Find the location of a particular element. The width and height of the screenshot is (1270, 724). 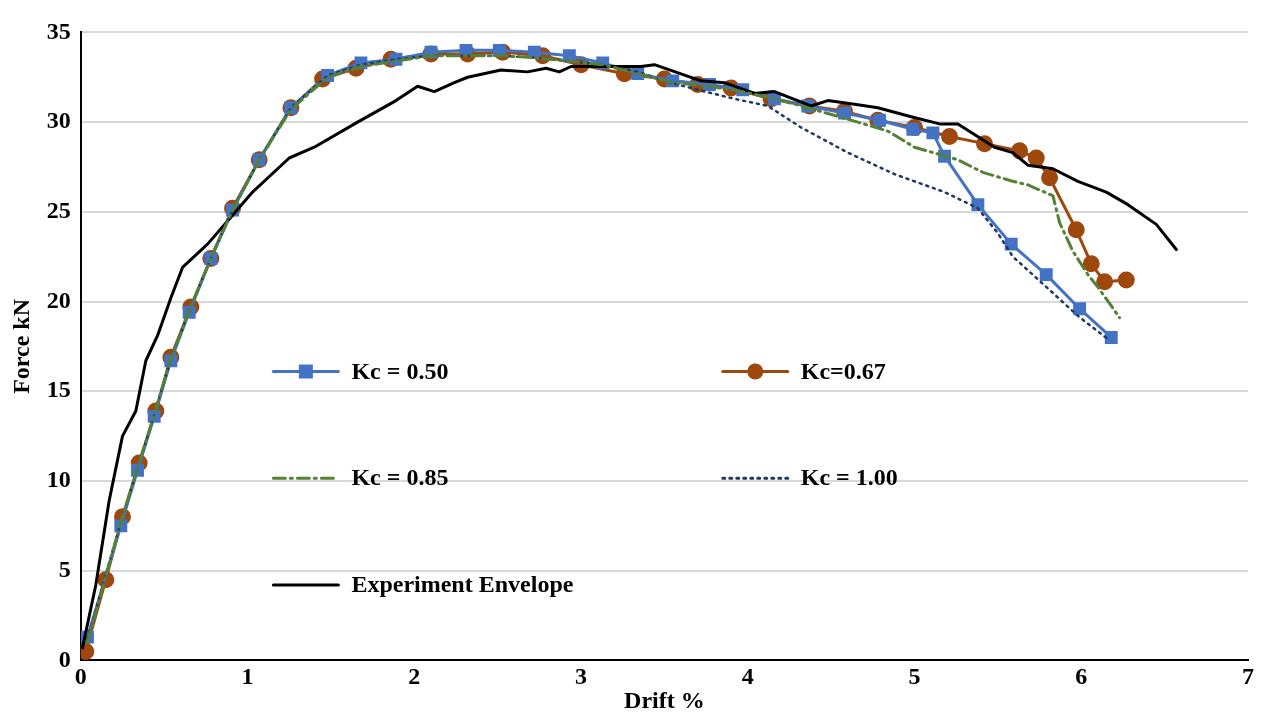

legend-label: Kc = 0.85 is located at coordinates (400, 477).